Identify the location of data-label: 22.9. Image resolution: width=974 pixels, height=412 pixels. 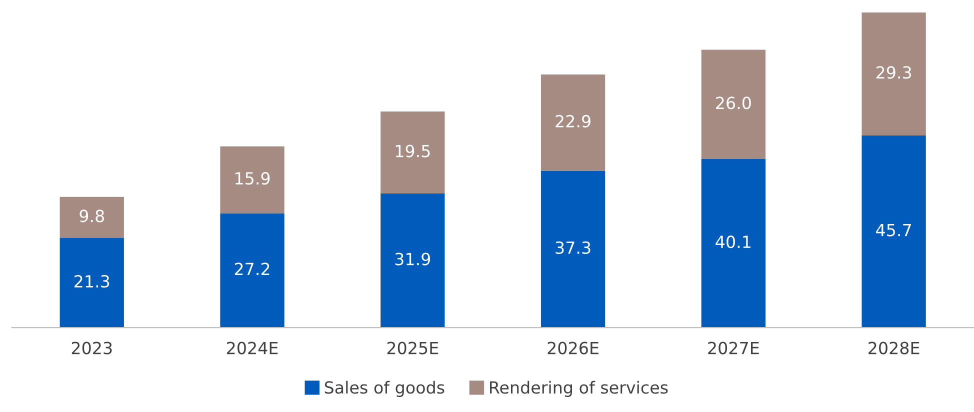
(573, 121).